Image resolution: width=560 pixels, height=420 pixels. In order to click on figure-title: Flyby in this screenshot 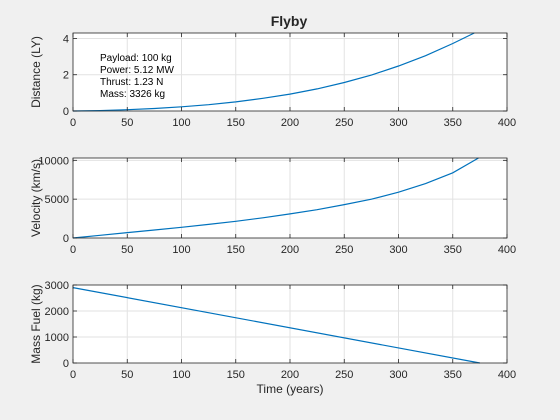, I will do `click(289, 21)`.